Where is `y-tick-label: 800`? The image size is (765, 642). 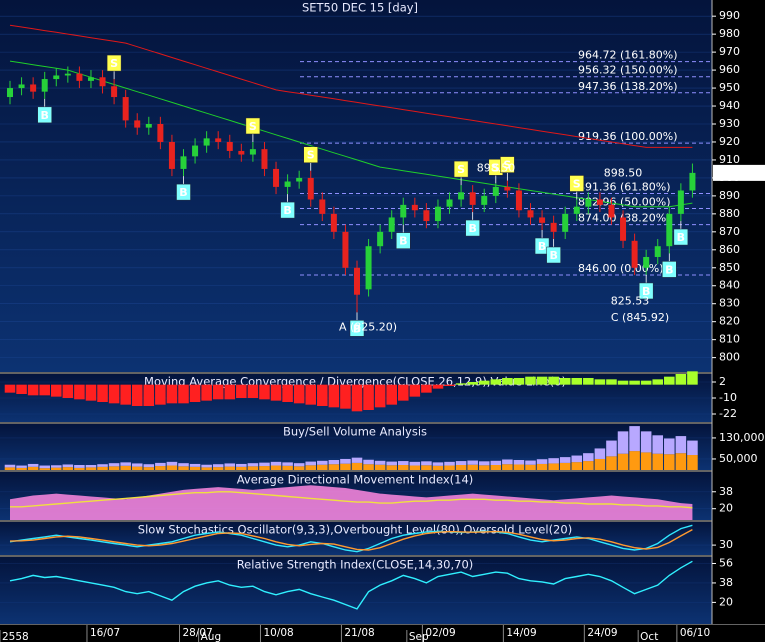
y-tick-label: 800 is located at coordinates (729, 357).